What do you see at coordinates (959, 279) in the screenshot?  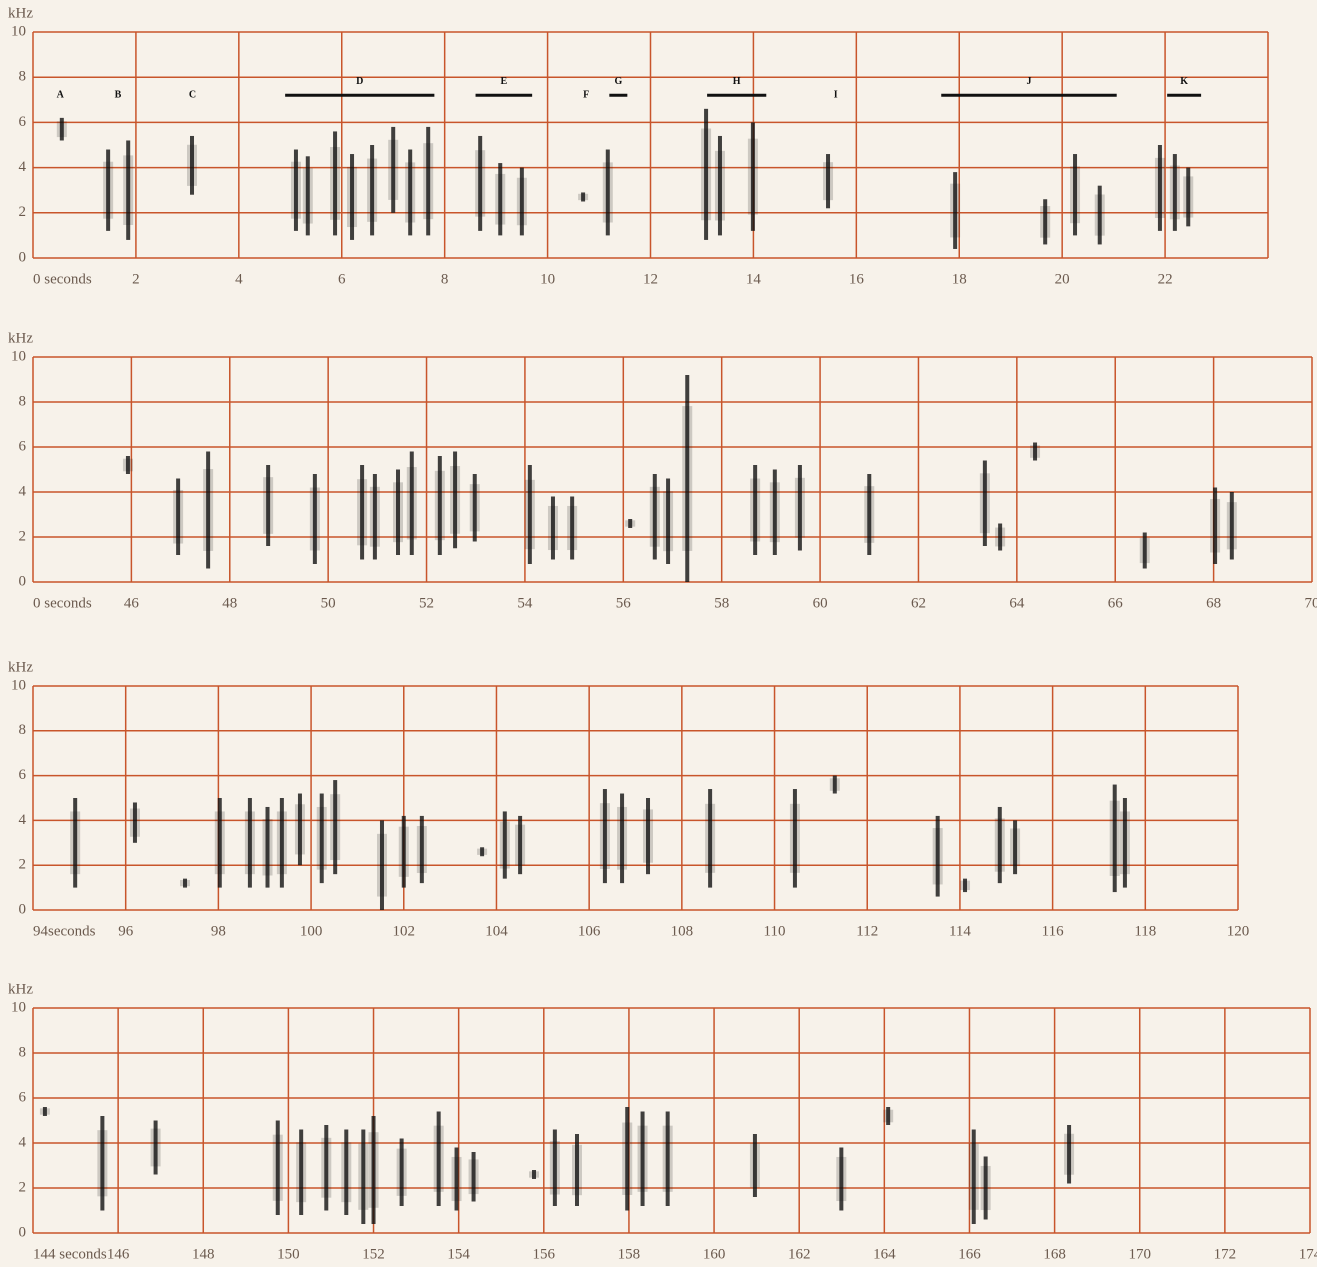 I see `x-tick-label: 18` at bounding box center [959, 279].